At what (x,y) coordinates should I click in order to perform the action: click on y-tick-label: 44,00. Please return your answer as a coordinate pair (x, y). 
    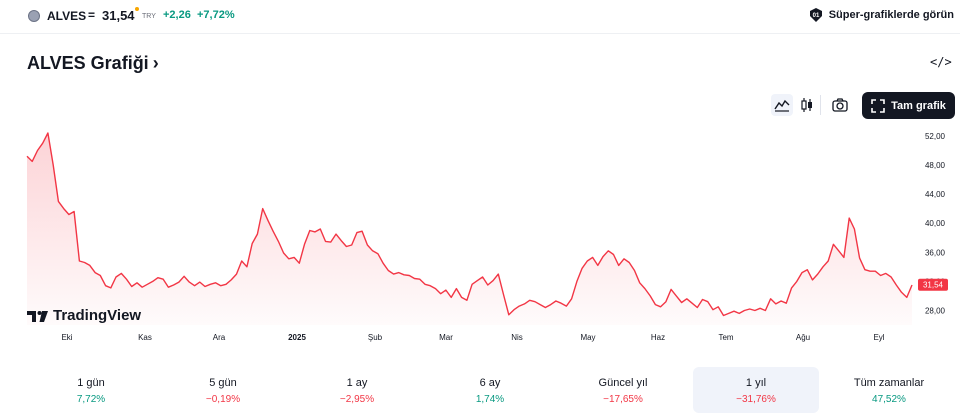
    Looking at the image, I should click on (935, 194).